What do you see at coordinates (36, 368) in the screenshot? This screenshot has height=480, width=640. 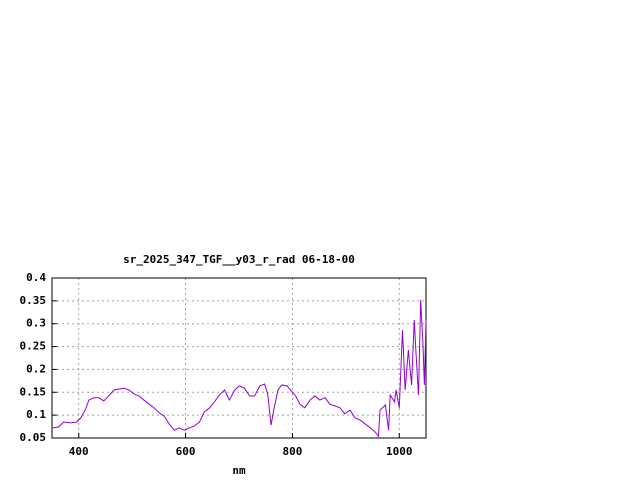 I see `y-tick-label: 0.2` at bounding box center [36, 368].